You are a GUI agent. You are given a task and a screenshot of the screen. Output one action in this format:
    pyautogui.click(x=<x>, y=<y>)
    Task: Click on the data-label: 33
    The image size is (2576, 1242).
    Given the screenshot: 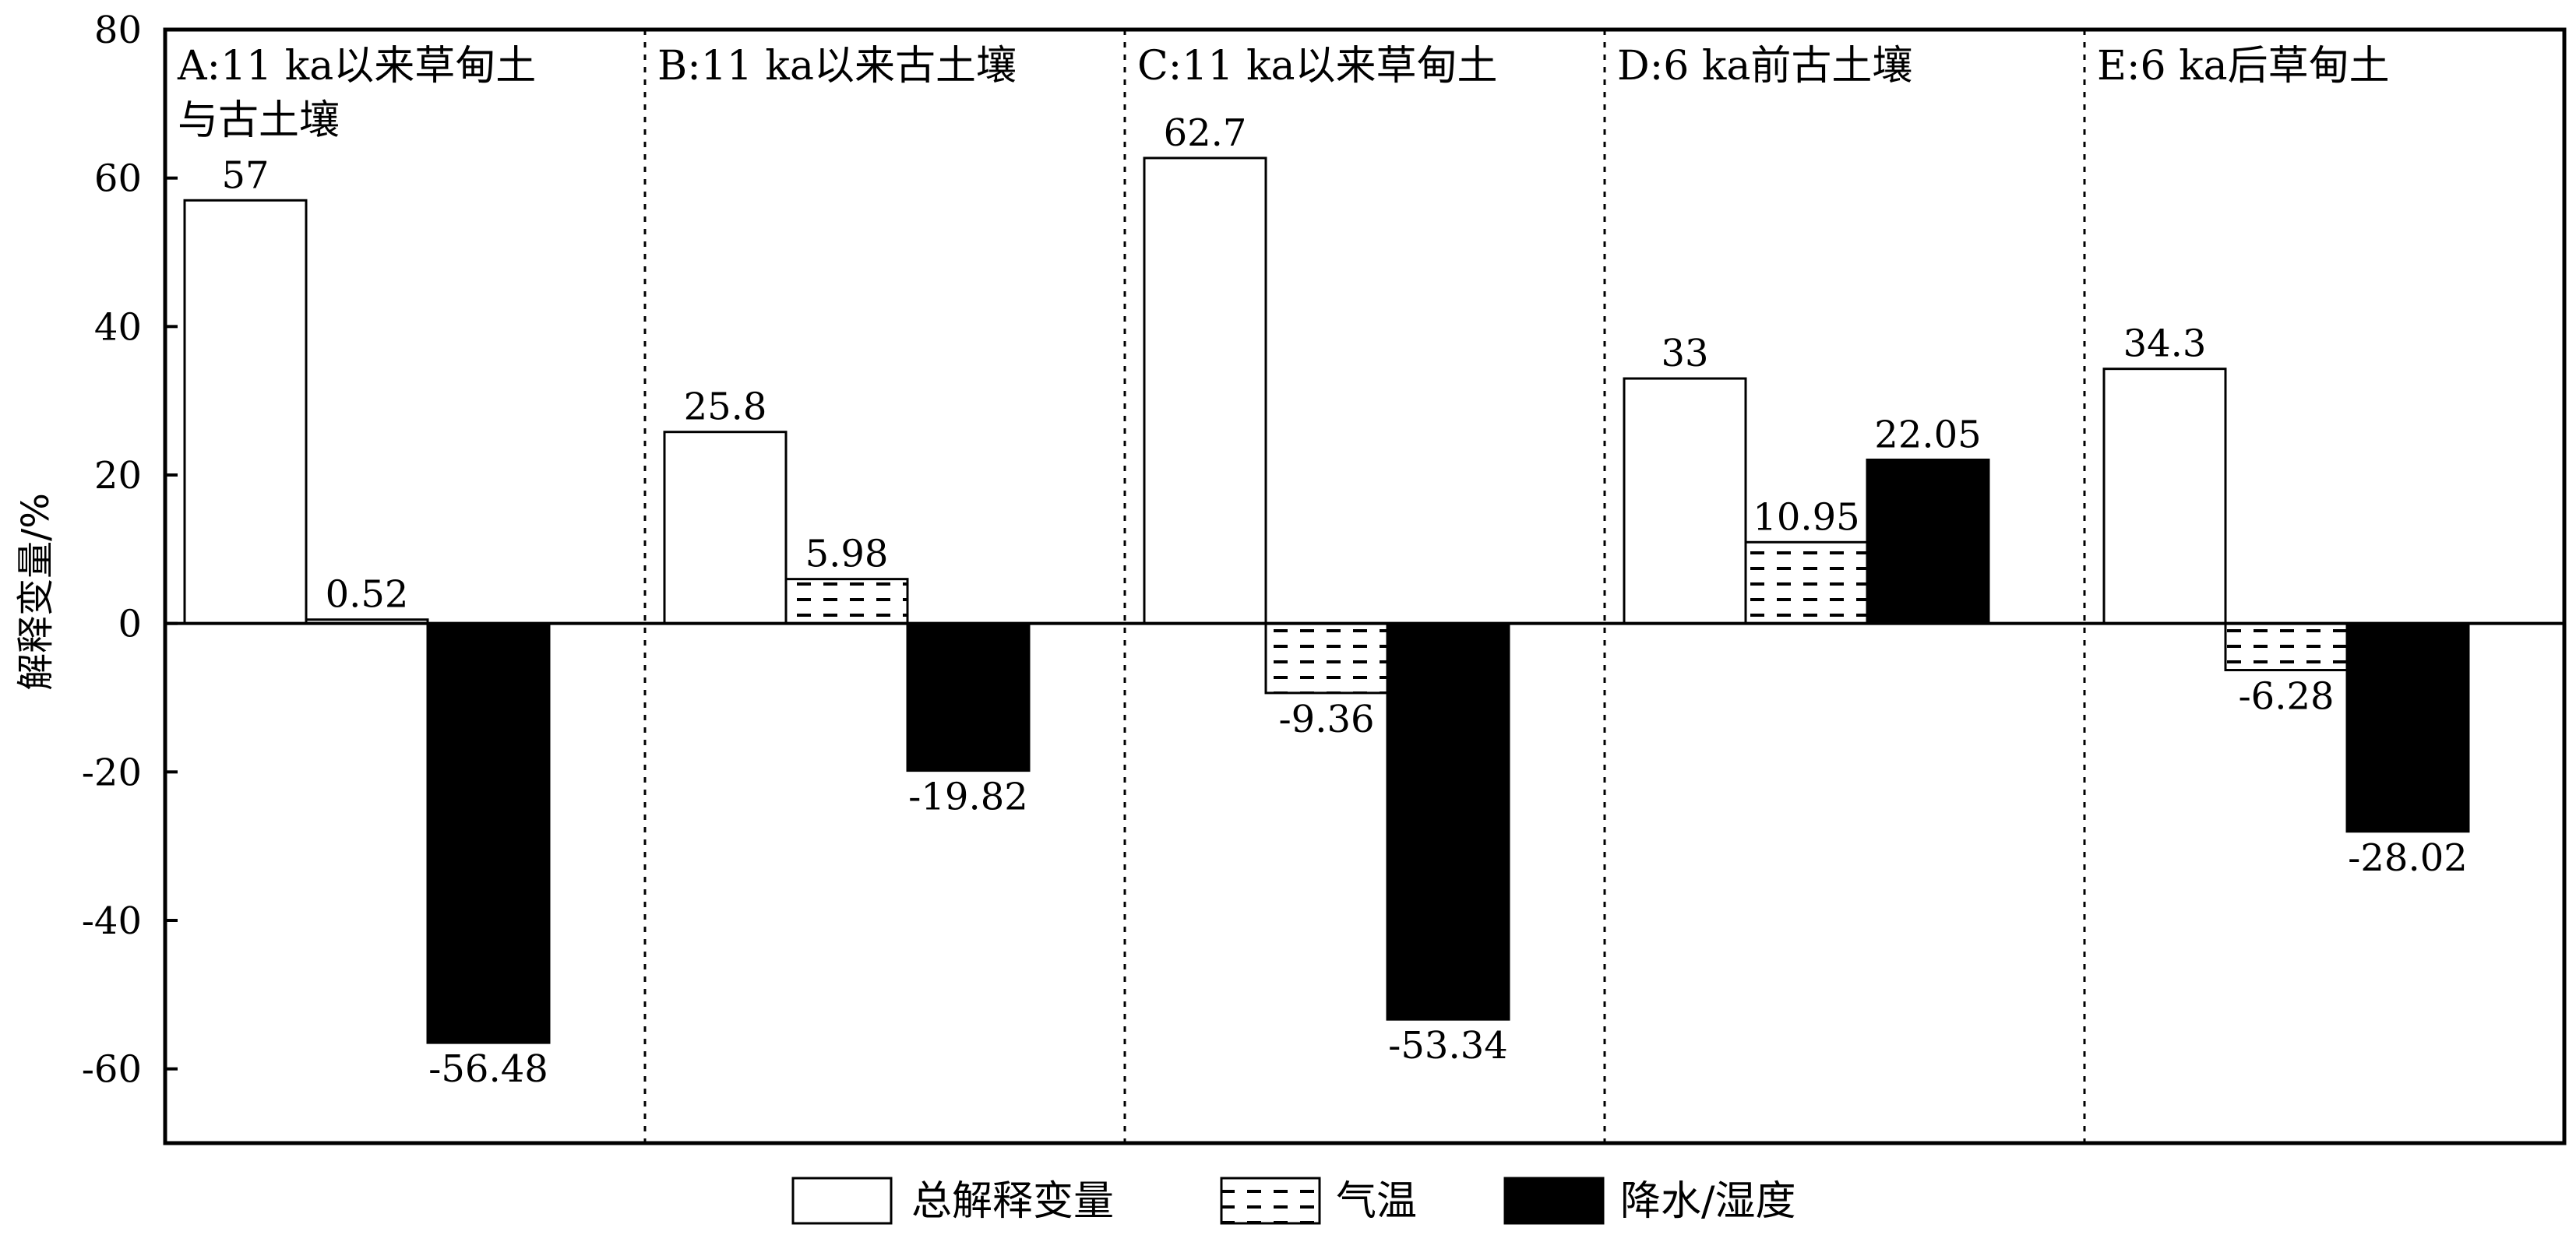 What is the action you would take?
    pyautogui.click(x=1684, y=353)
    